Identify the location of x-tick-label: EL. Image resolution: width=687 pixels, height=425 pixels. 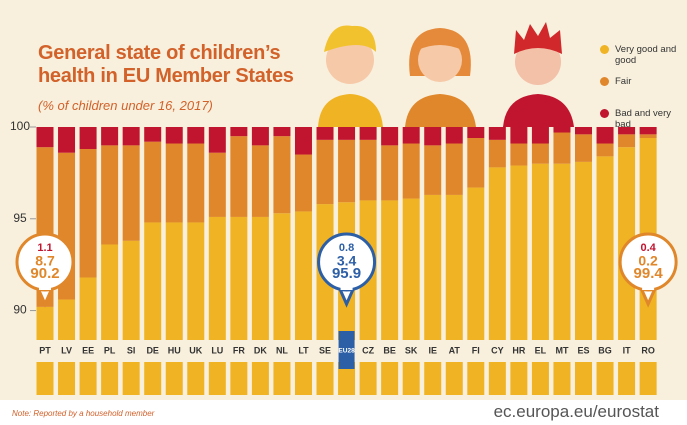
(541, 350).